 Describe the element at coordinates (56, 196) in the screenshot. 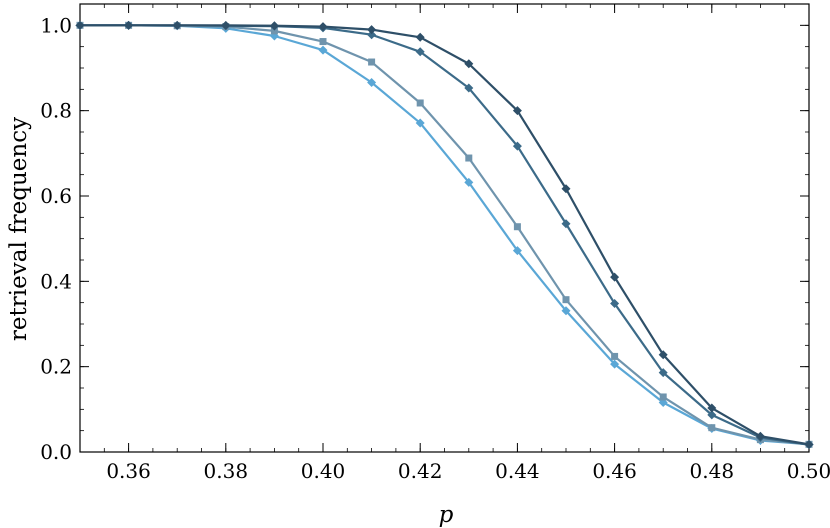

I see `y-tick-label: 0.6` at that location.